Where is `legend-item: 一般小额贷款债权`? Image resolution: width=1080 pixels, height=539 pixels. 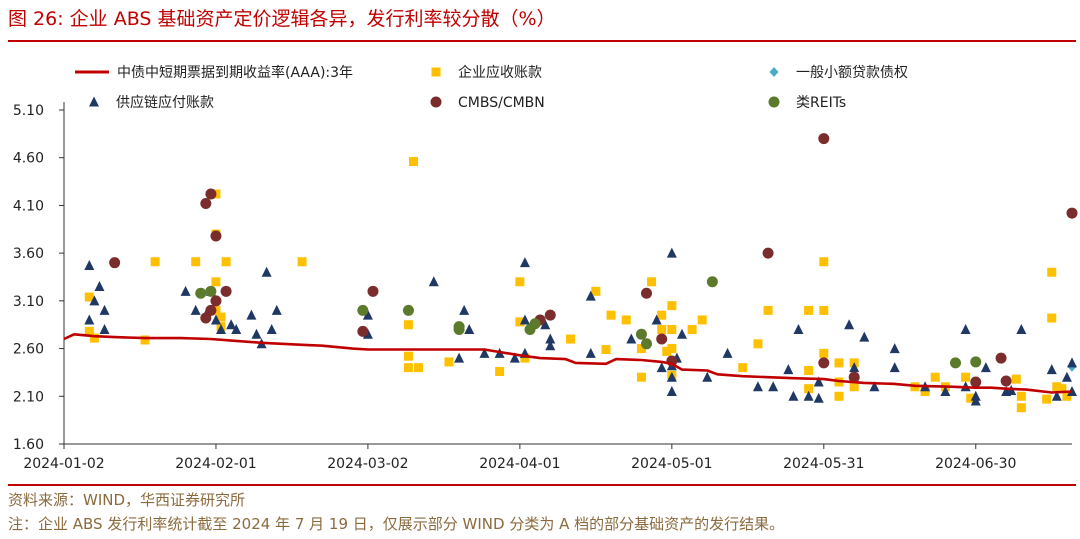
legend-item: 一般小额贷款债权 is located at coordinates (838, 73).